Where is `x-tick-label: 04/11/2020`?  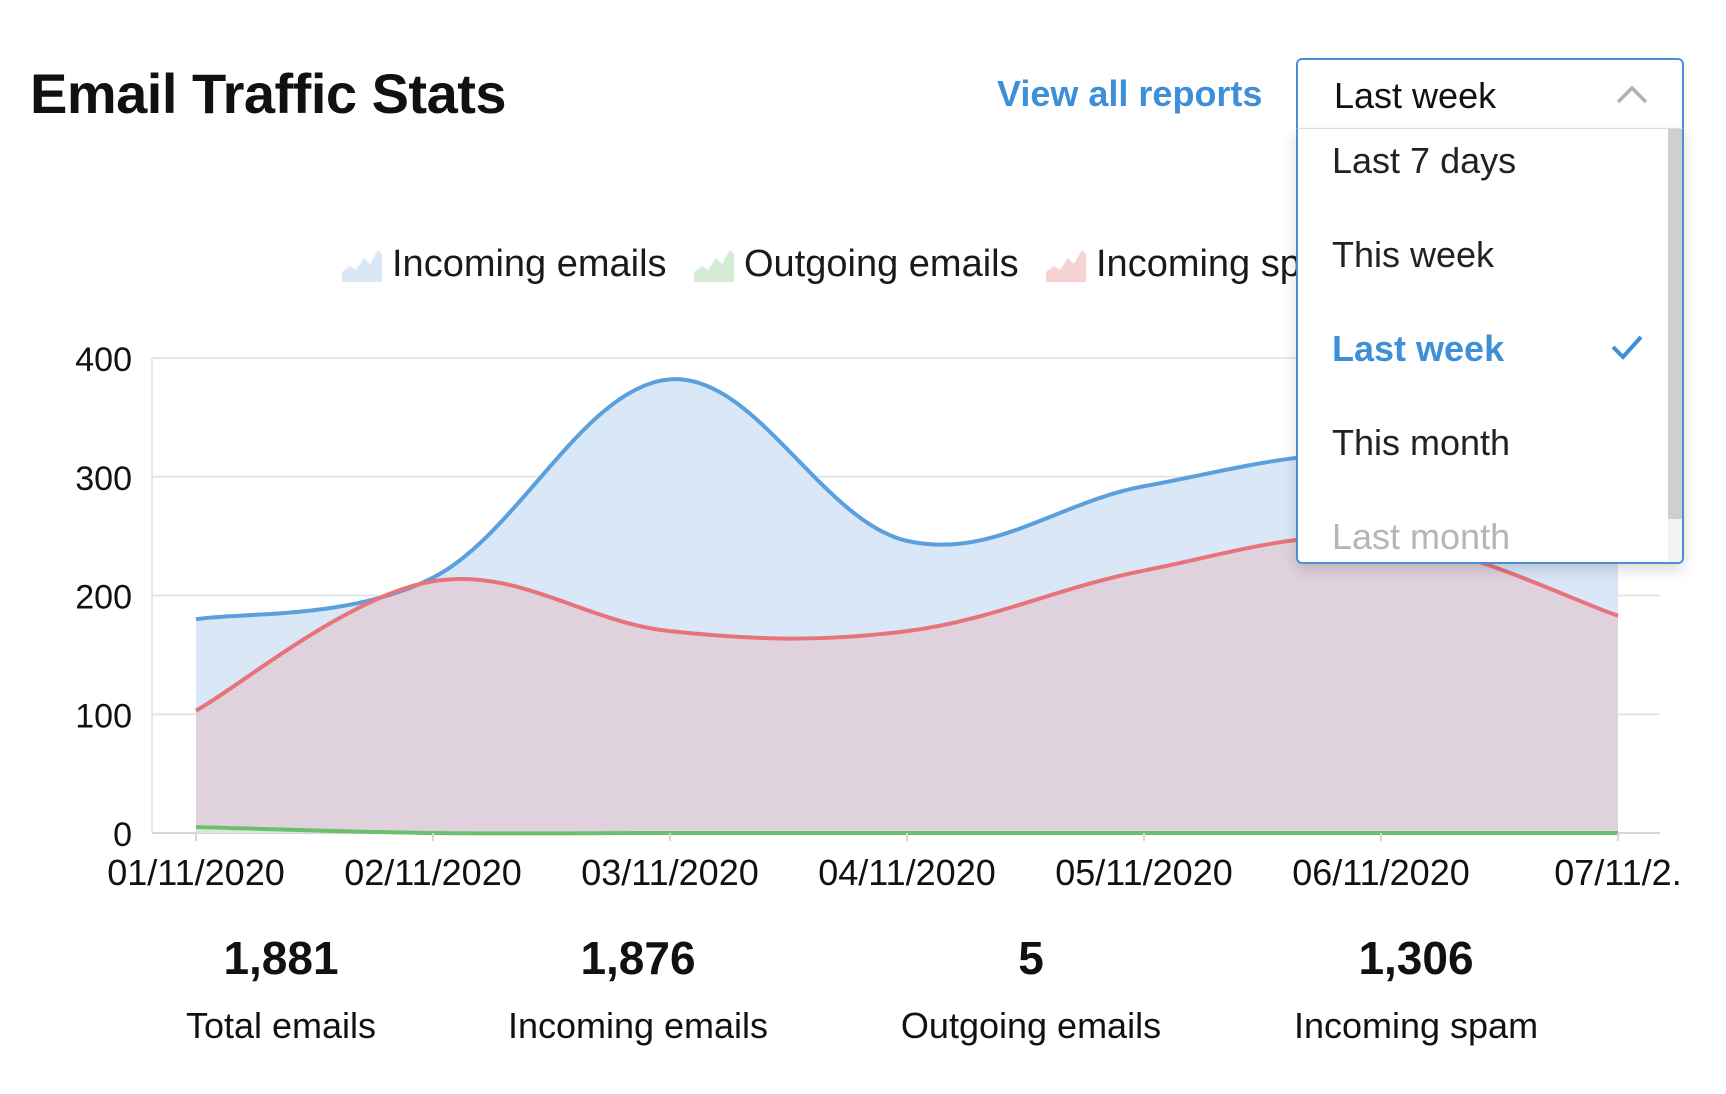
x-tick-label: 04/11/2020 is located at coordinates (907, 872).